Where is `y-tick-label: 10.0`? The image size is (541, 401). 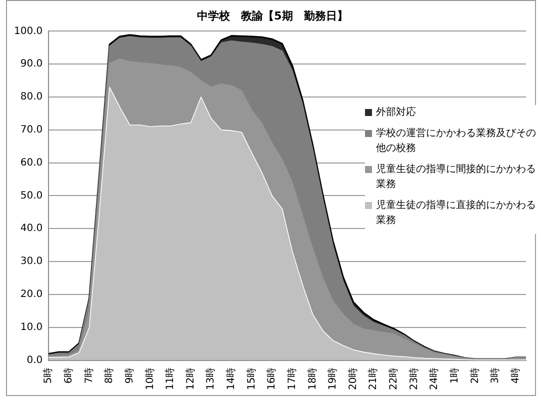 y-tick-label: 10.0 is located at coordinates (31, 327).